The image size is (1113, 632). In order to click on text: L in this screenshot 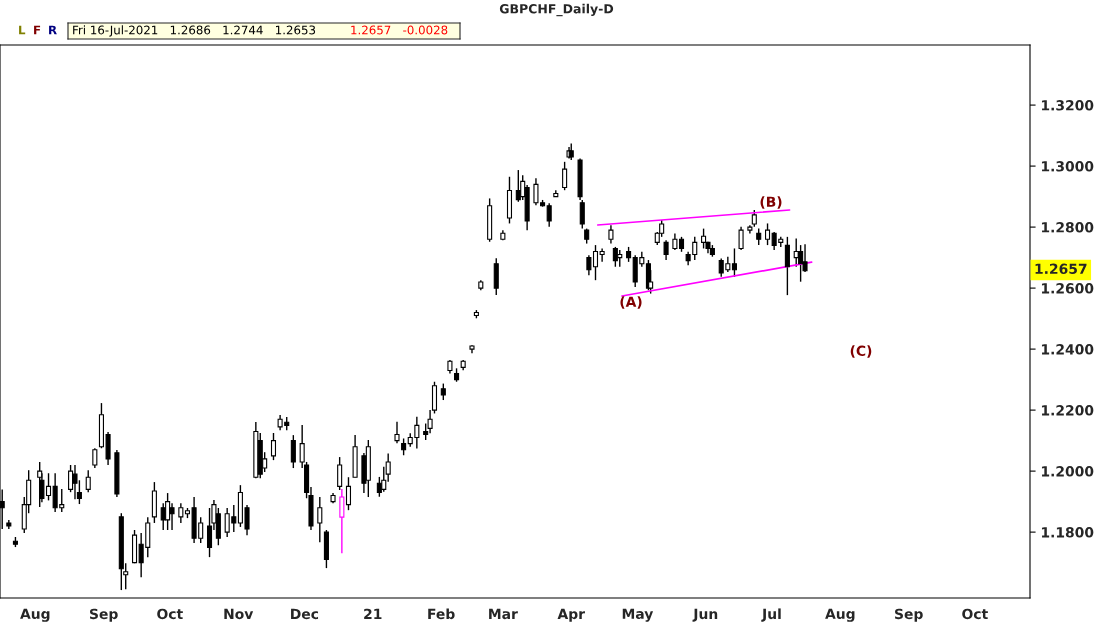, I will do `click(22, 30)`.